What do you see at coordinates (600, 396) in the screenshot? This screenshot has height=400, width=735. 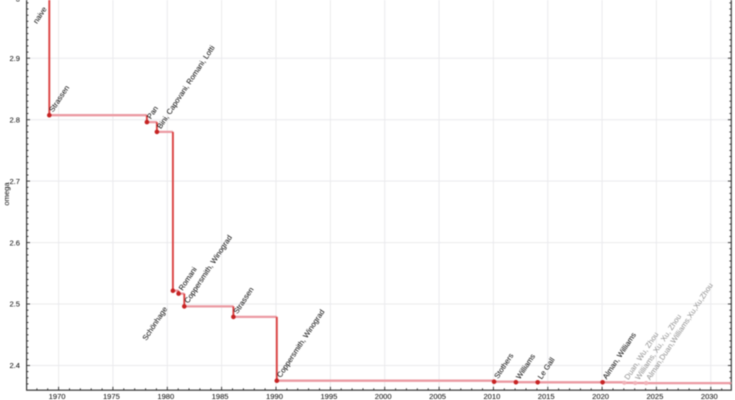 I see `svg-text: 2020` at bounding box center [600, 396].